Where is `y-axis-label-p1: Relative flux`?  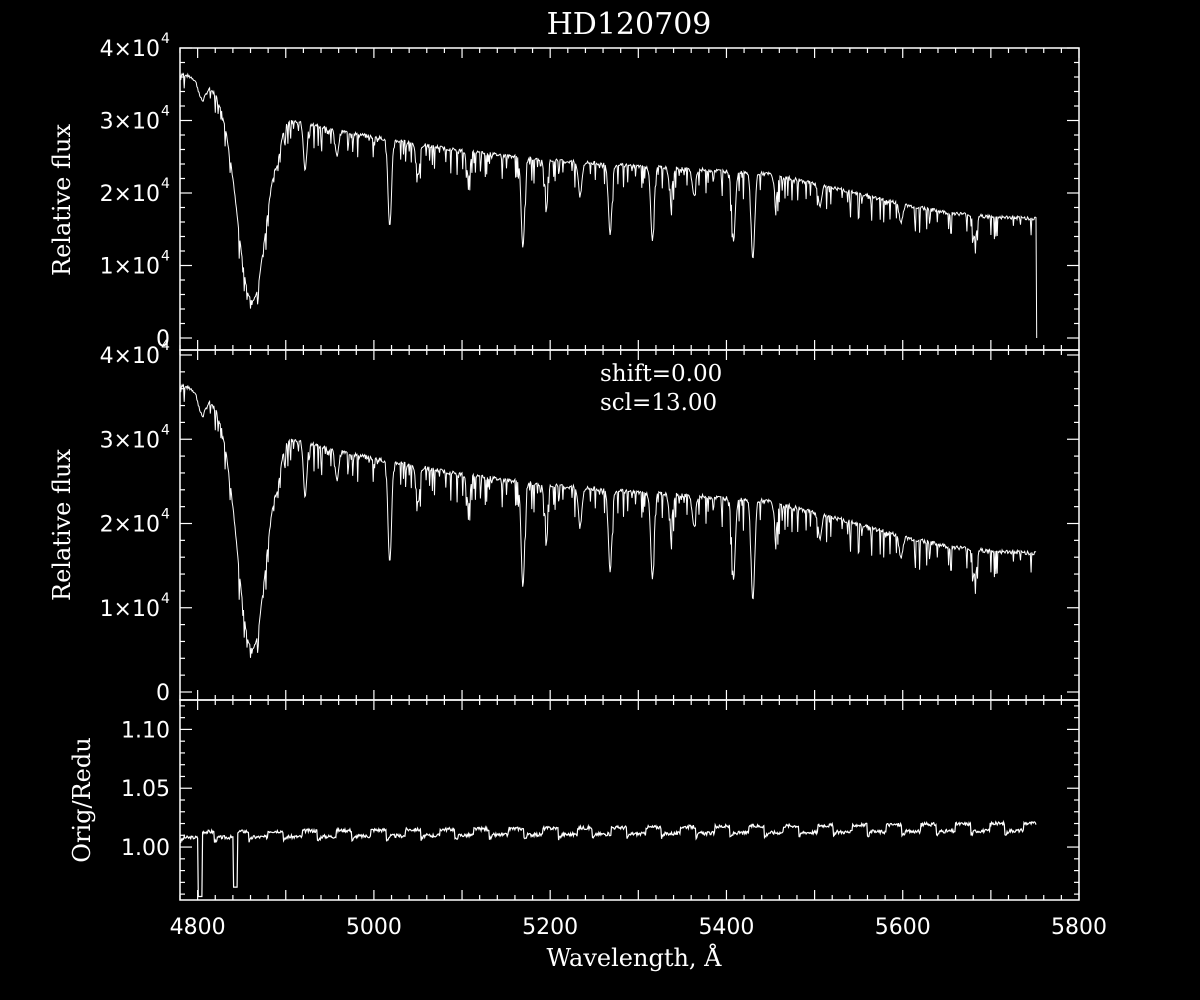
y-axis-label-p1: Relative flux is located at coordinates (62, 200).